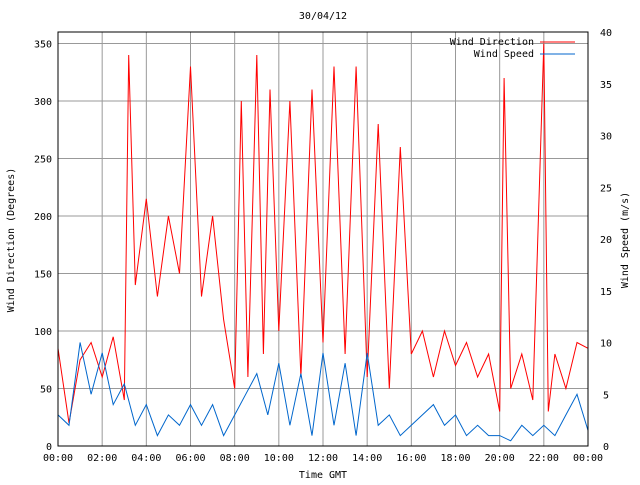 Image resolution: width=640 pixels, height=485 pixels. Describe the element at coordinates (43, 102) in the screenshot. I see `y-left-tick-label: 300` at that location.